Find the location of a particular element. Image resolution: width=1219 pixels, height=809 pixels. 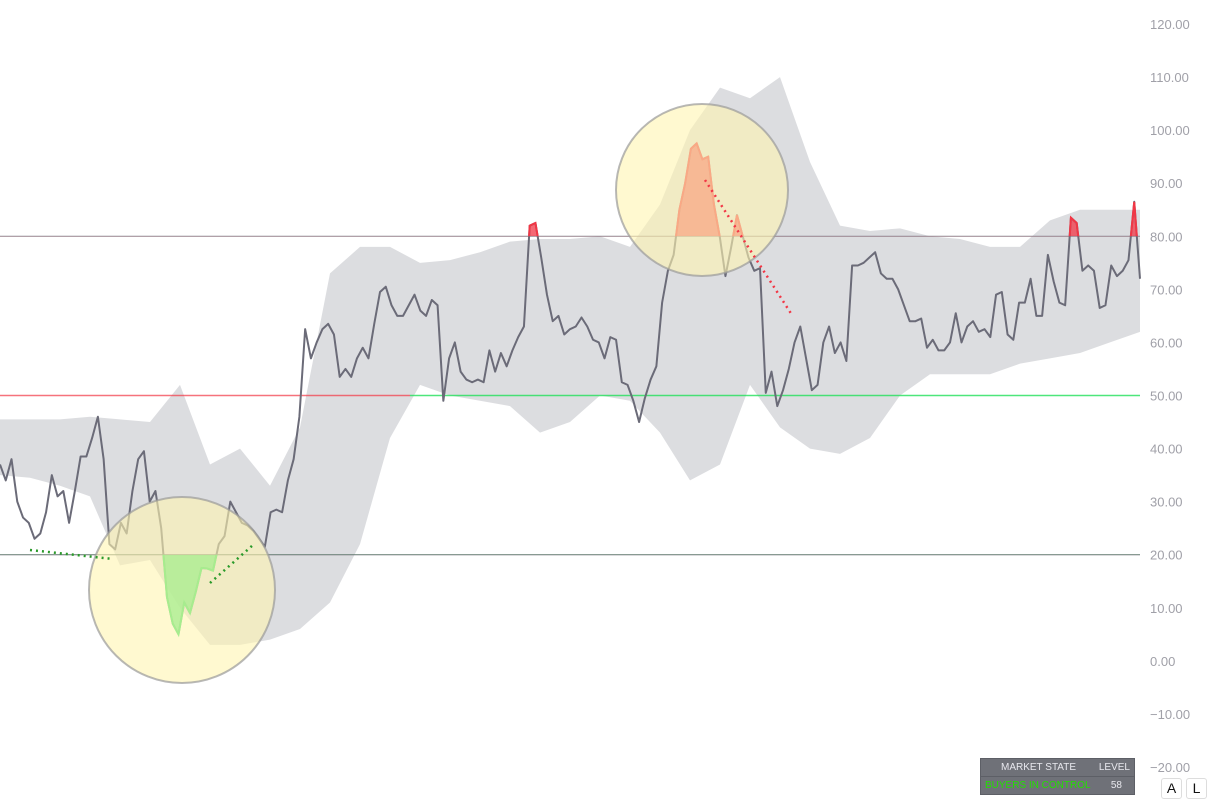

auto-scale-button: A is located at coordinates (1171, 788).